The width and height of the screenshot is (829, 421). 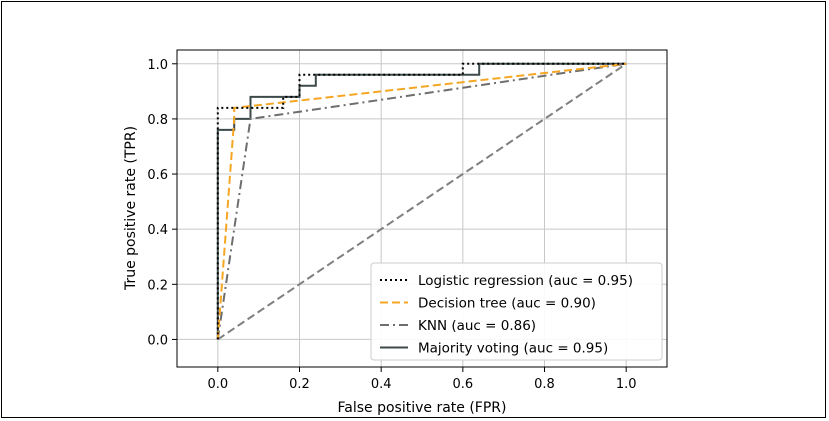 What do you see at coordinates (157, 65) in the screenshot?
I see `y-tick-label: 1.0` at bounding box center [157, 65].